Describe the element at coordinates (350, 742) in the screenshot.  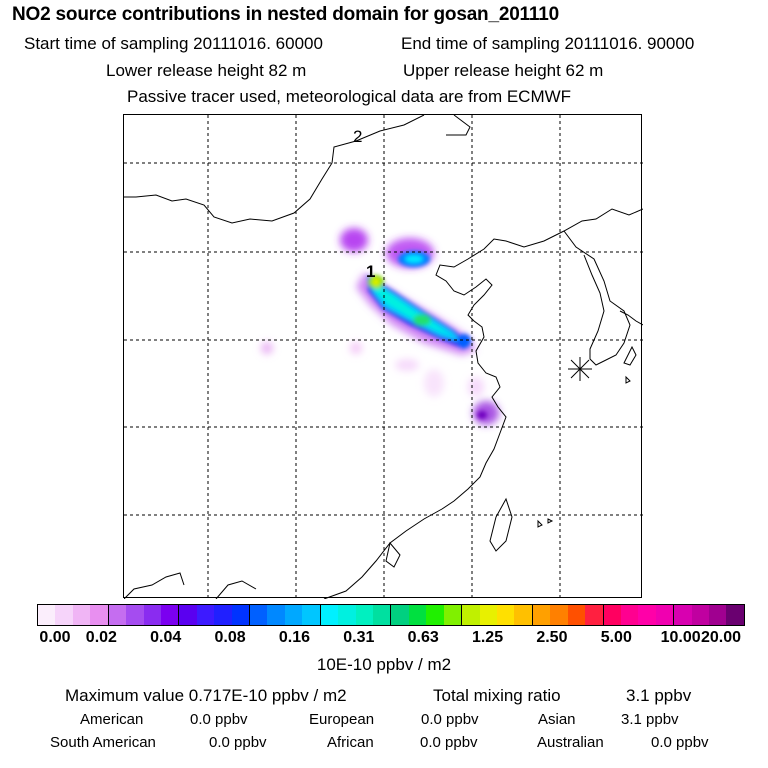
I see `region-african-name: African` at that location.